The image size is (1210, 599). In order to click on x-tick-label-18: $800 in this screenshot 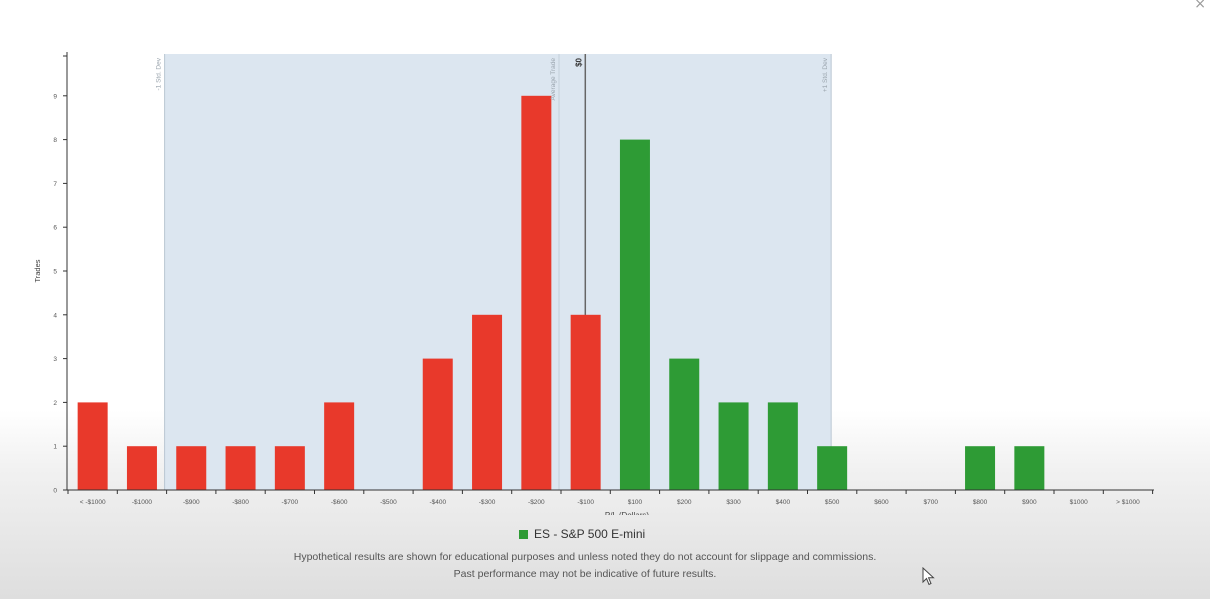, I will do `click(980, 502)`.